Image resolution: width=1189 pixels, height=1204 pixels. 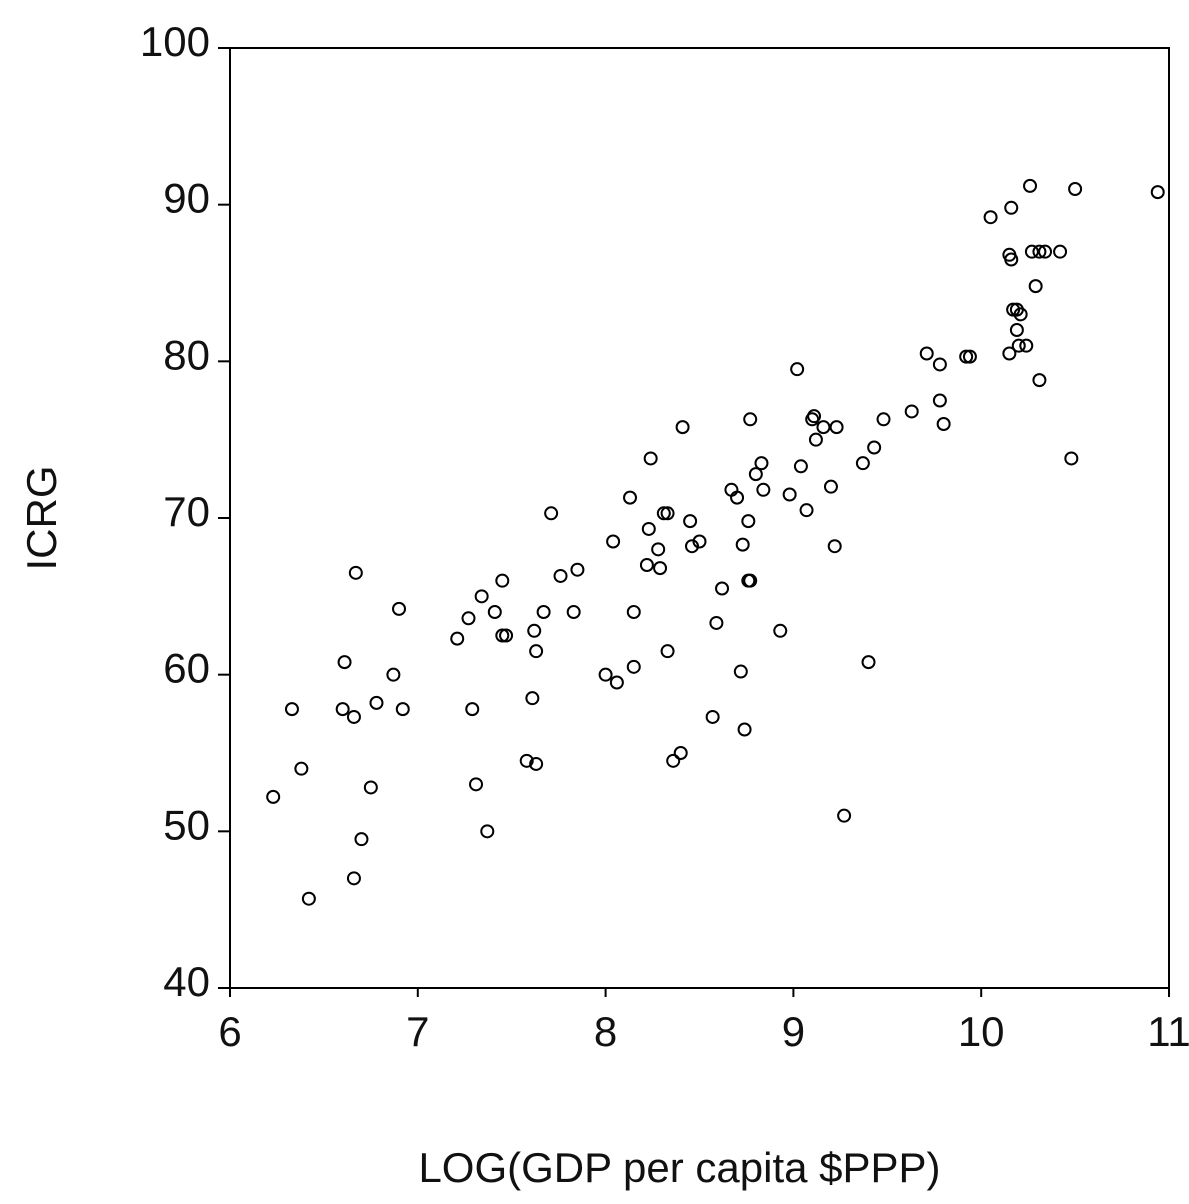 What do you see at coordinates (41, 518) in the screenshot?
I see `y-axis-title: ICRG` at bounding box center [41, 518].